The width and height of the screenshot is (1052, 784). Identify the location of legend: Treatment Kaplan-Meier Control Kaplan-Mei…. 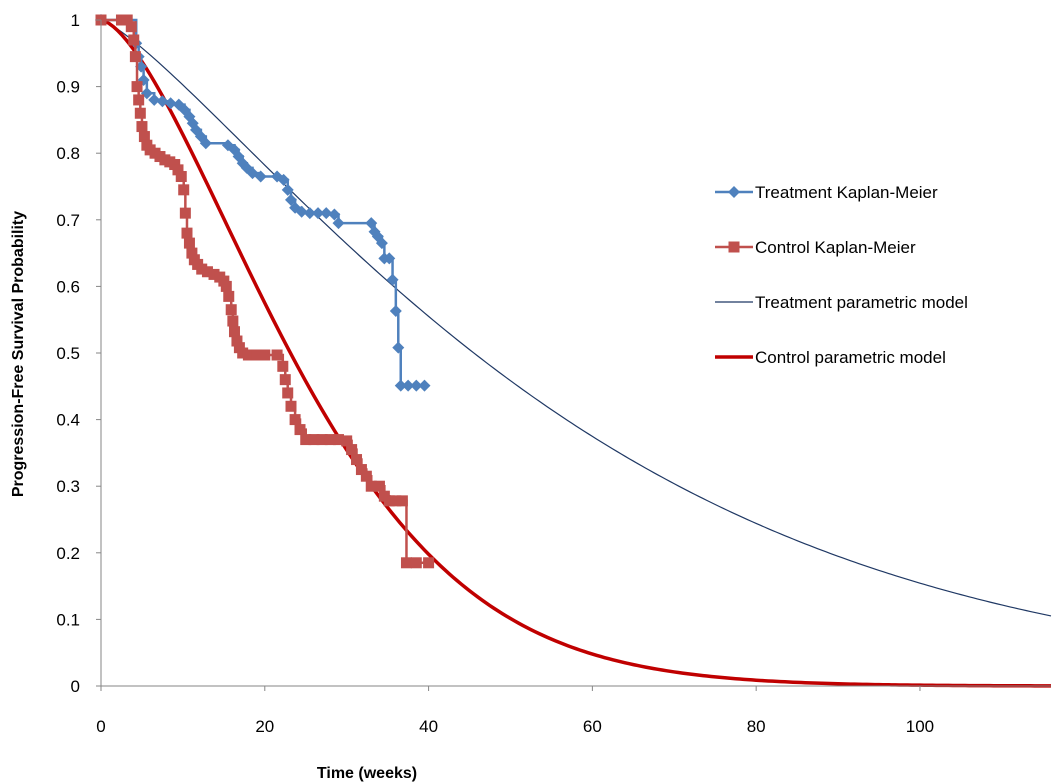
(841, 275).